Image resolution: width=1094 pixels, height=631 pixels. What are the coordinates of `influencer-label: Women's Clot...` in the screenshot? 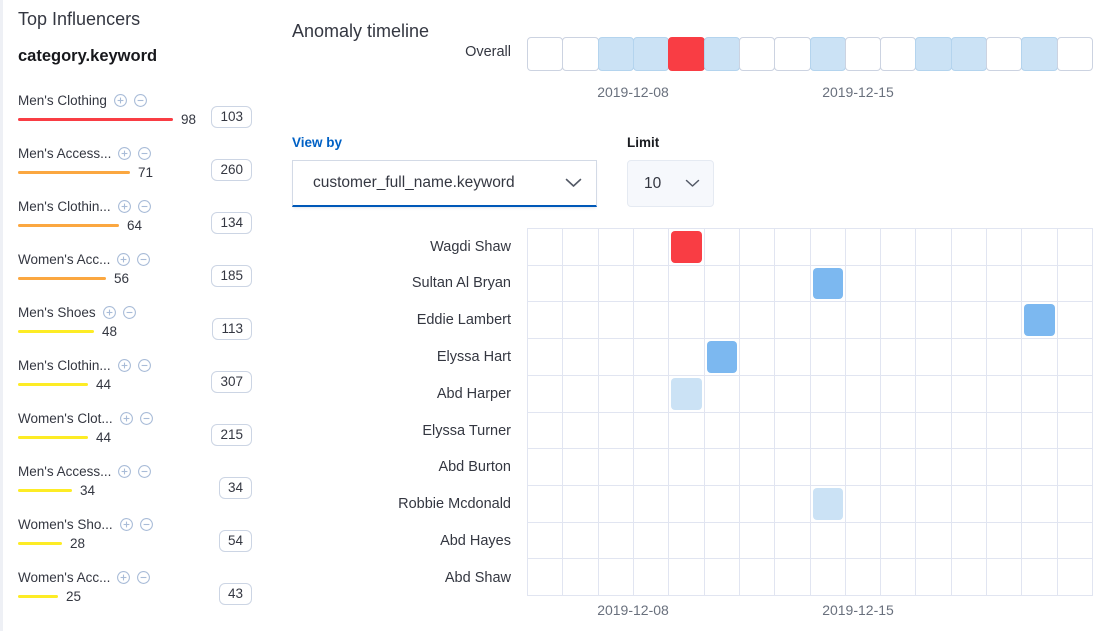 It's located at (65, 418).